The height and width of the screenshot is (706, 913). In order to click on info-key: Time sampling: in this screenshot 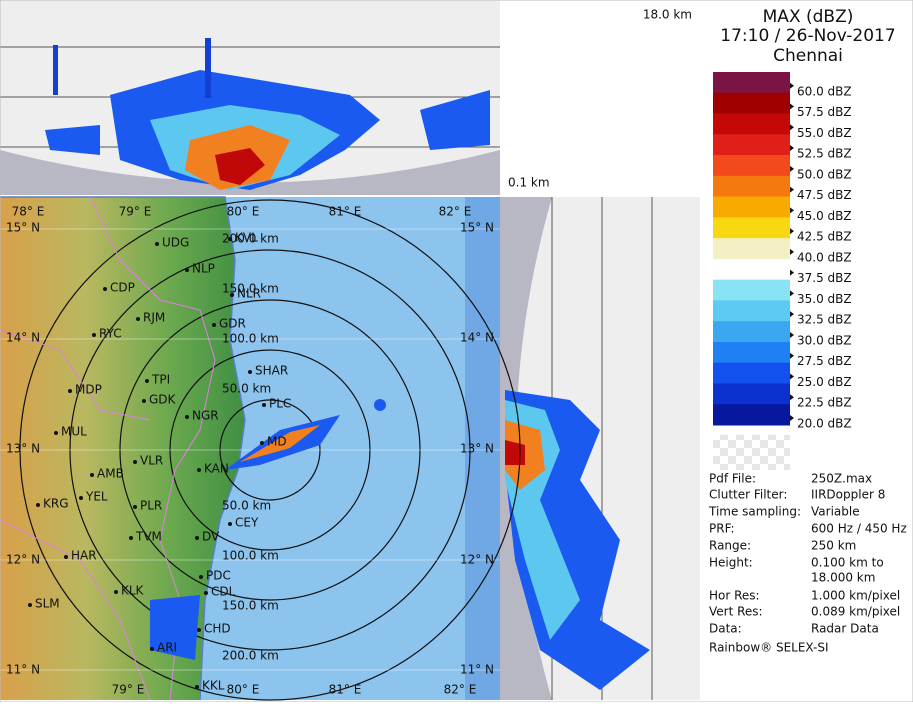, I will do `click(754, 512)`.